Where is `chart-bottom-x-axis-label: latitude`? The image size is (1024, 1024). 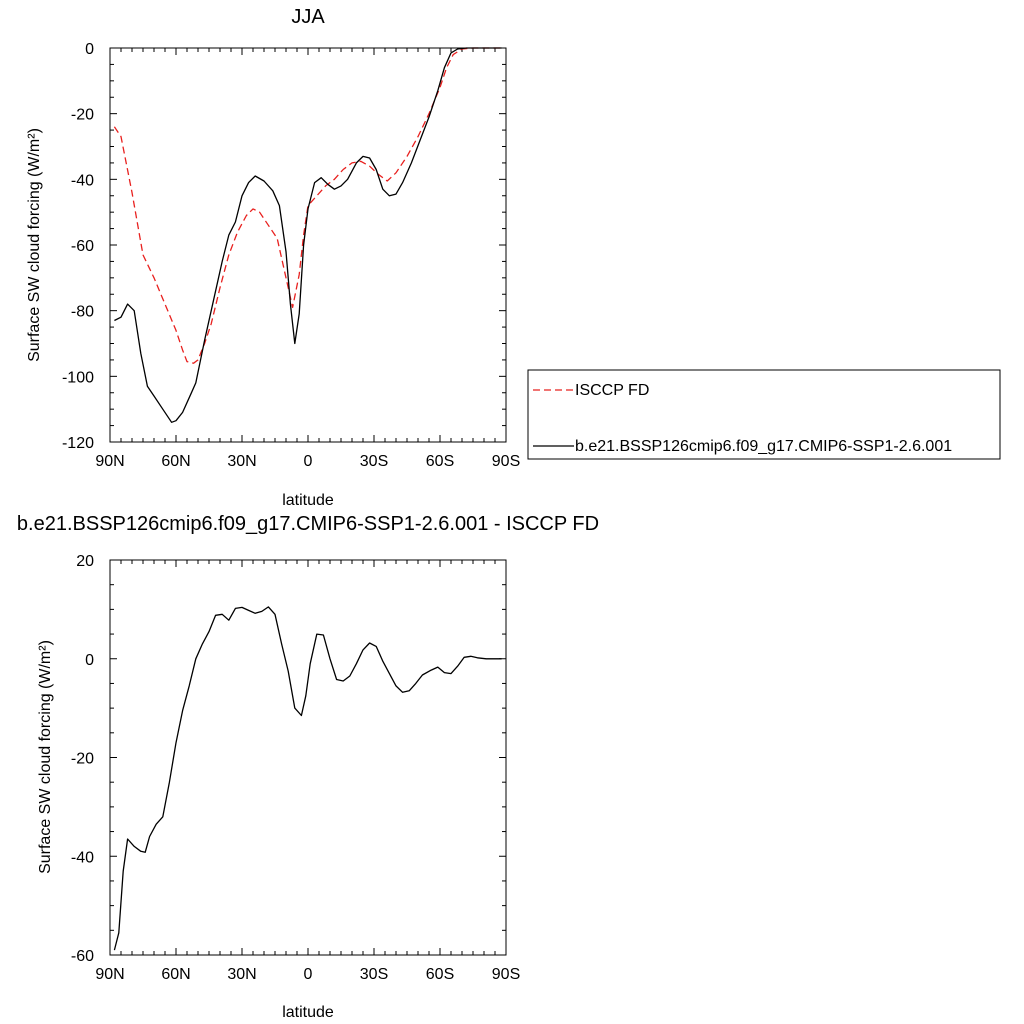 chart-bottom-x-axis-label: latitude is located at coordinates (308, 1012).